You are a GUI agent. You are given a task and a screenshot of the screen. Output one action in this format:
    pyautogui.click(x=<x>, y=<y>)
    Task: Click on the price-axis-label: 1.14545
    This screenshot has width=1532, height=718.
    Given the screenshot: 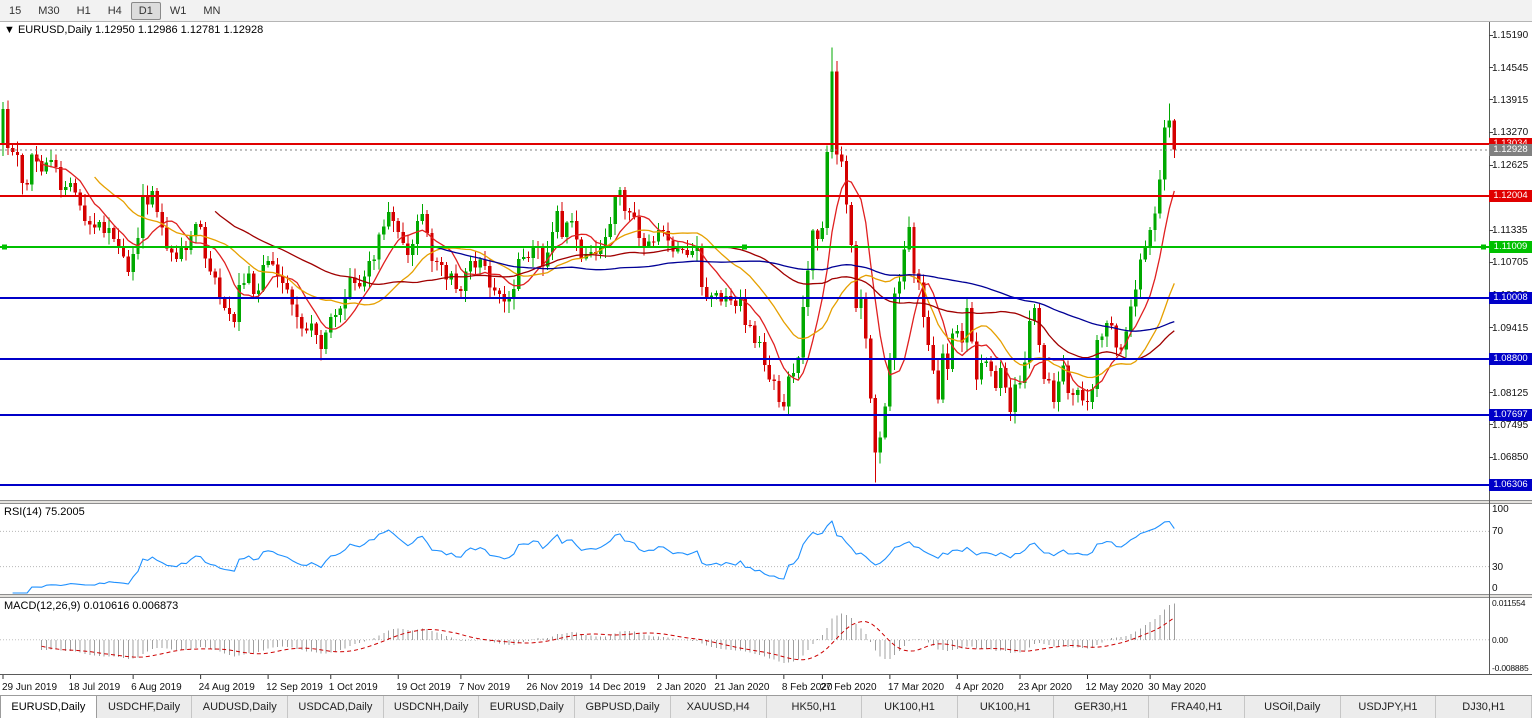 What is the action you would take?
    pyautogui.click(x=1510, y=68)
    